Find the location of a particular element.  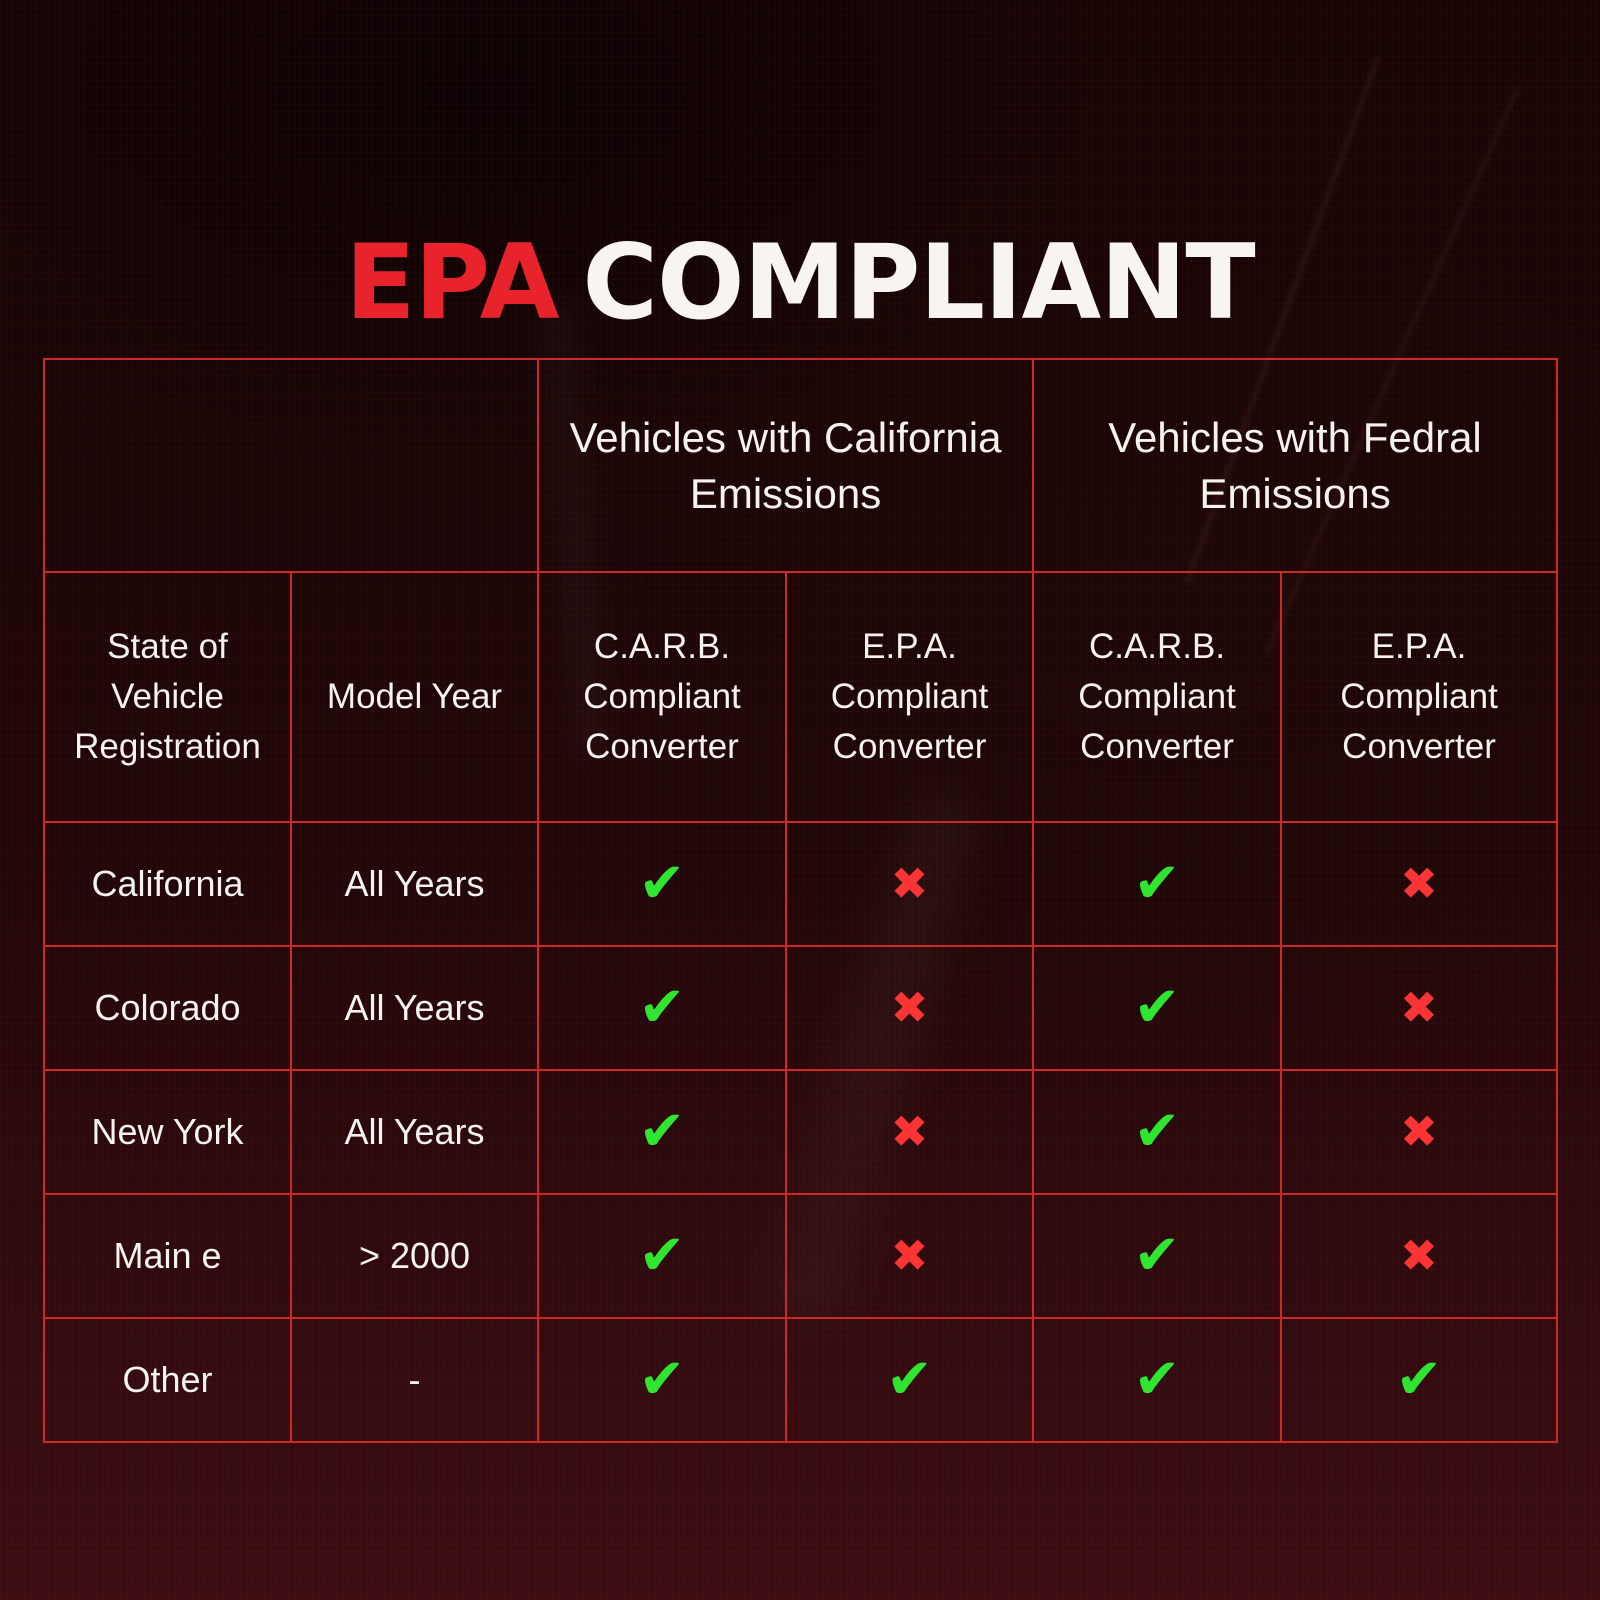

table-row-california: California All Years is located at coordinates (801, 884).